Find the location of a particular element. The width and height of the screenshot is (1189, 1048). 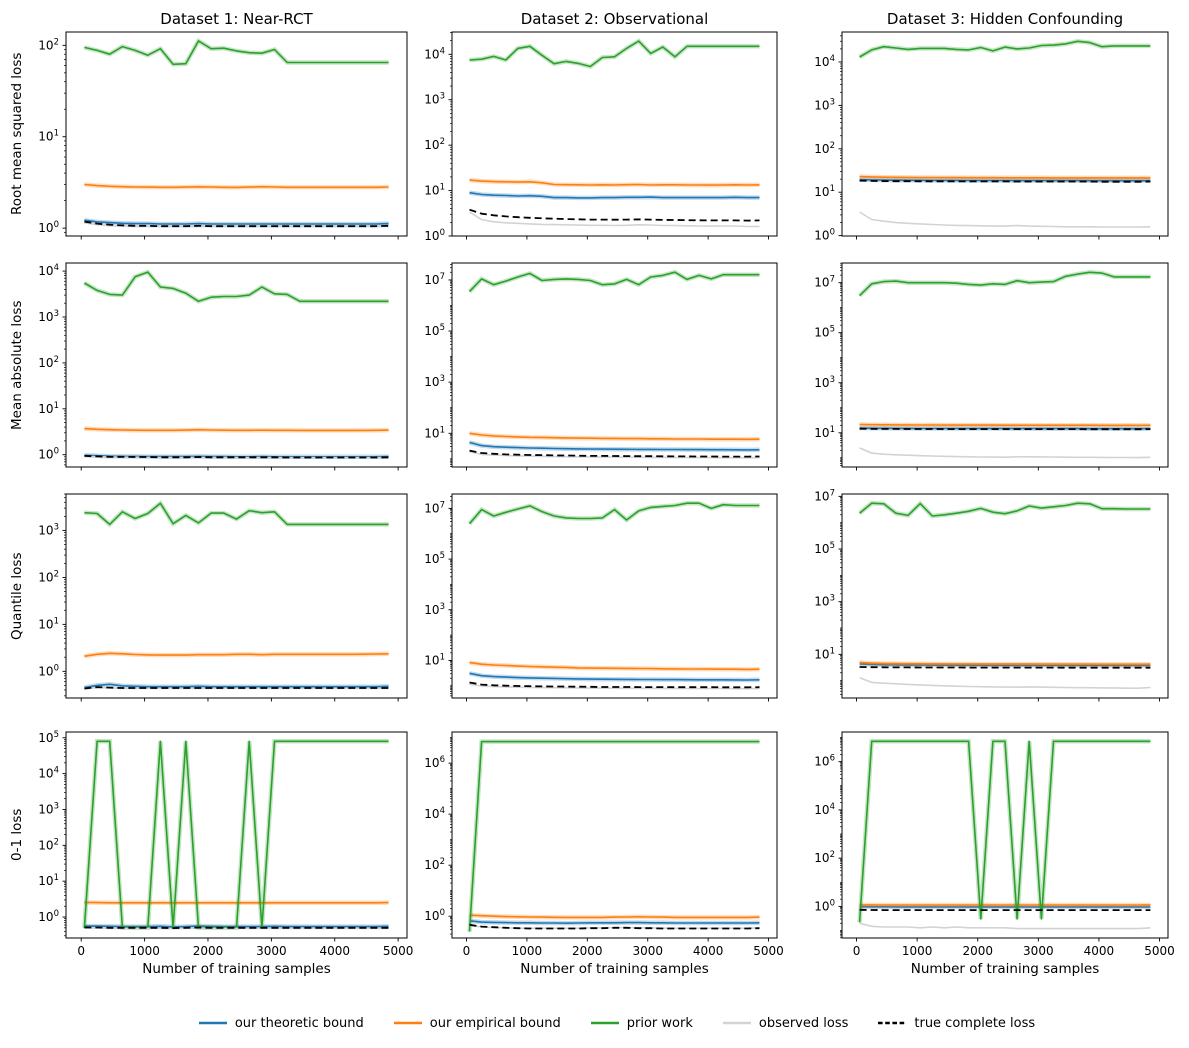

legend-line-observed-loss is located at coordinates (736, 1023).